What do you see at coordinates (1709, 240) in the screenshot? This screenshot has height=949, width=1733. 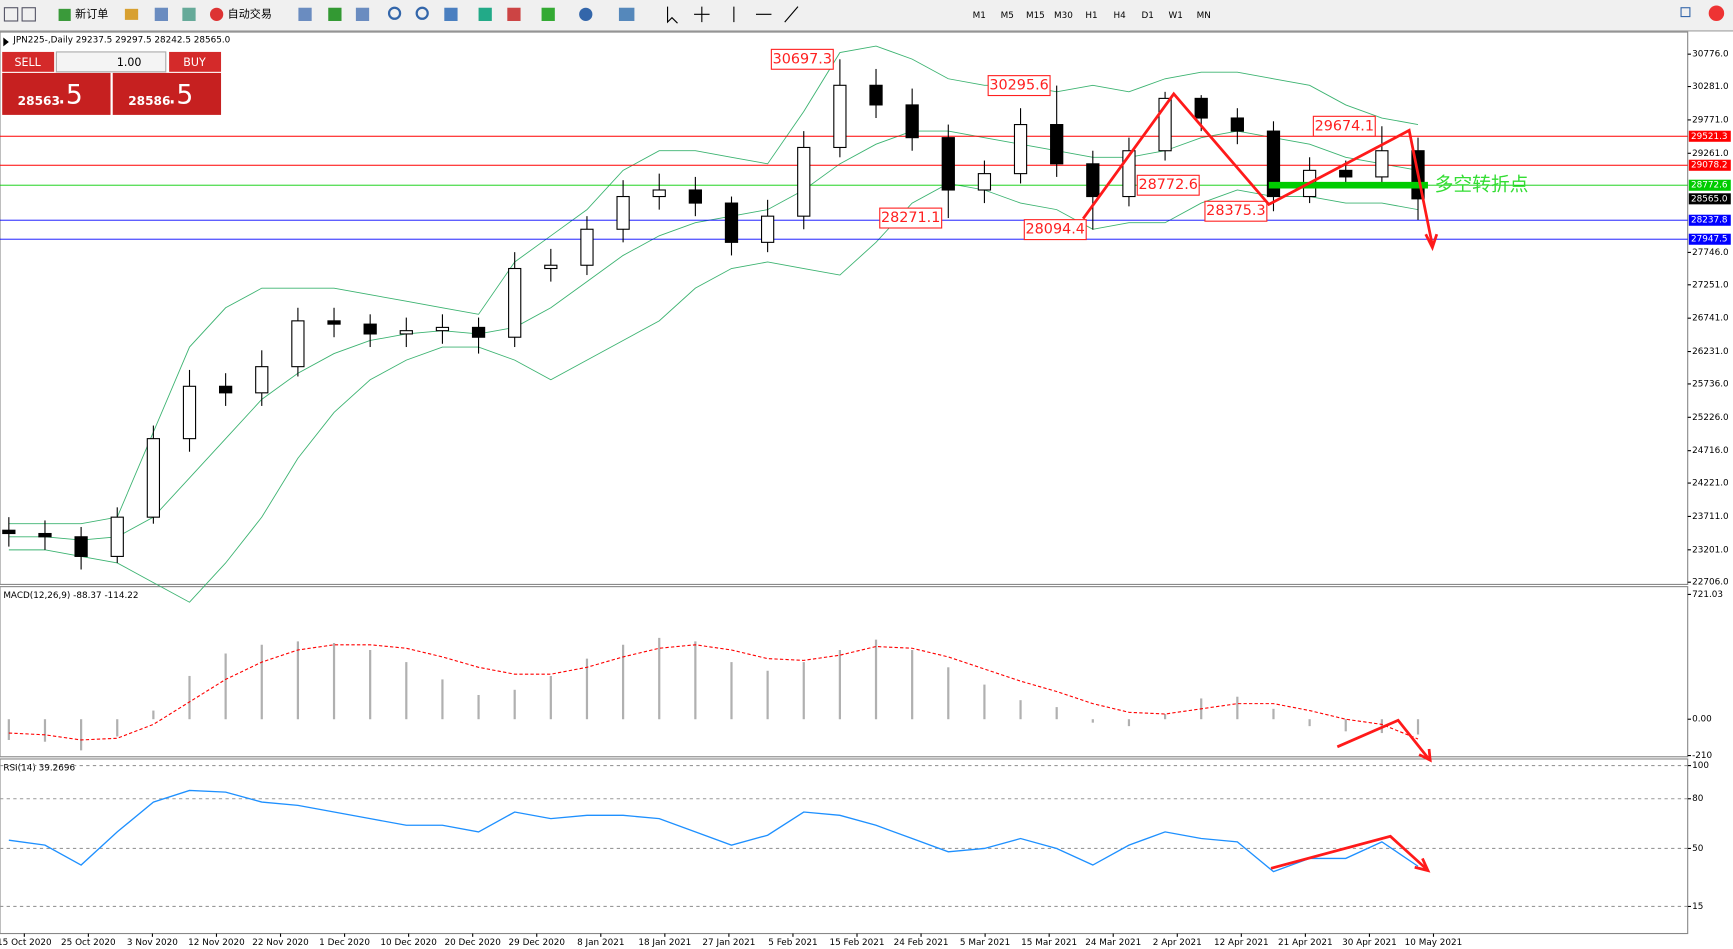 I see `level-label: 27947.5` at bounding box center [1709, 240].